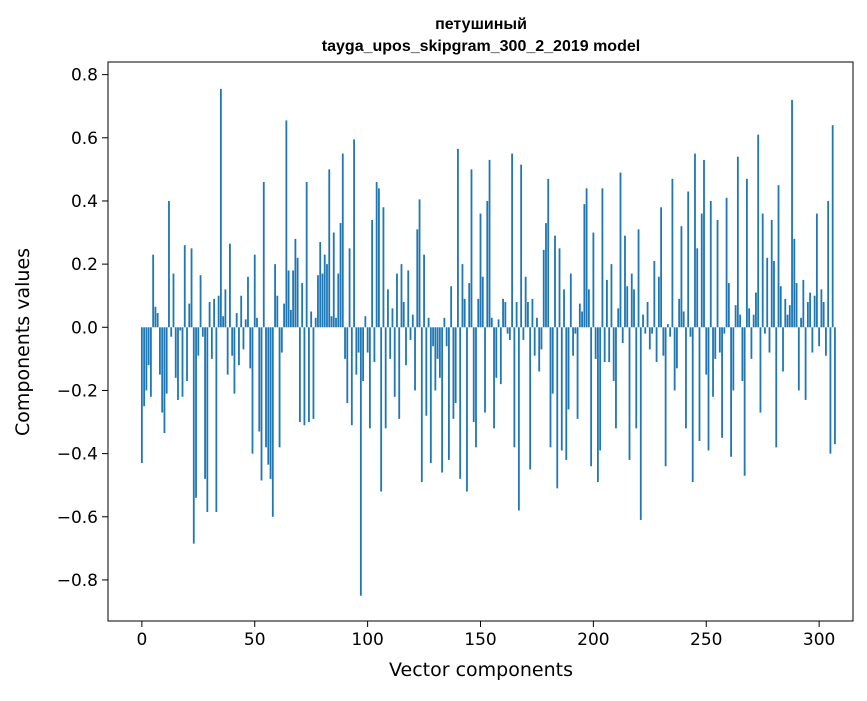  What do you see at coordinates (480, 640) in the screenshot?
I see `x-tick-label: 150` at bounding box center [480, 640].